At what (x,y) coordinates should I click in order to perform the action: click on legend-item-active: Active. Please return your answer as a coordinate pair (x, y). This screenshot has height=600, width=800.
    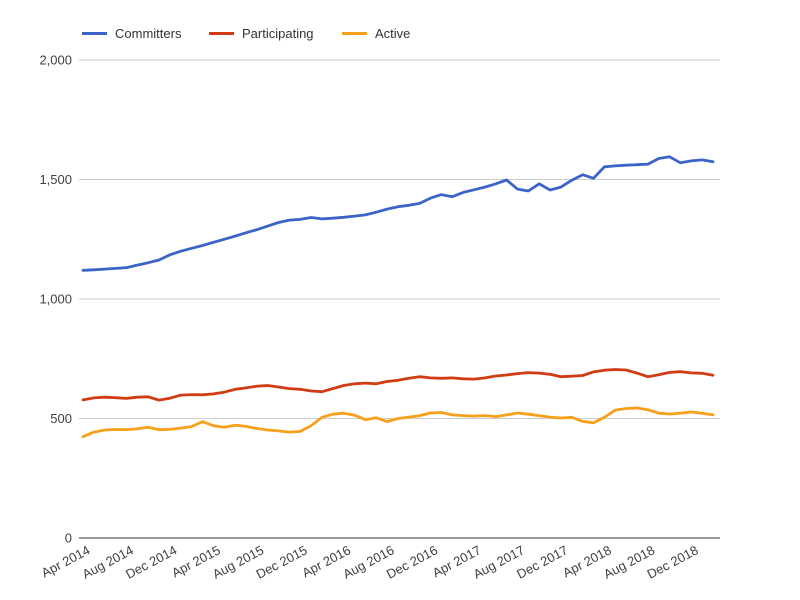
    Looking at the image, I should click on (376, 33).